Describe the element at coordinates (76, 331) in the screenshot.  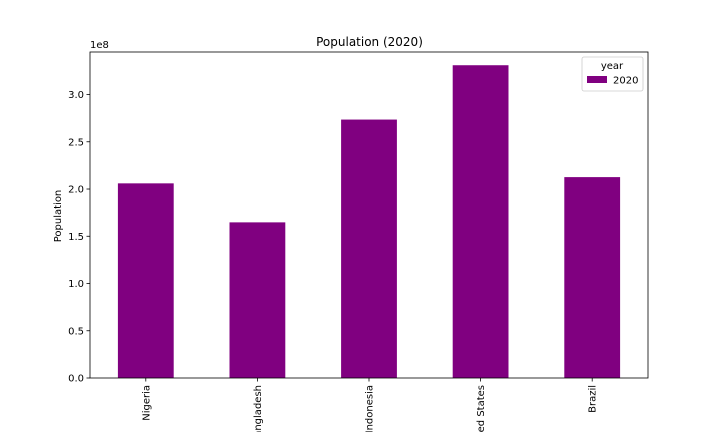
I see `y-tick-label: 0.5` at that location.